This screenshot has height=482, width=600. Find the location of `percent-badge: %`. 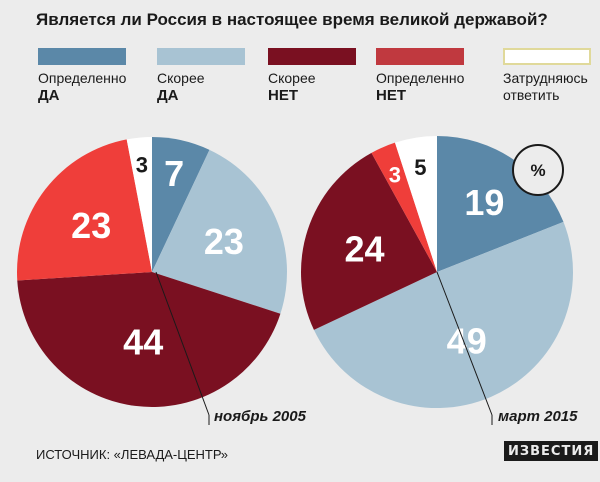

percent-badge: % is located at coordinates (538, 170).